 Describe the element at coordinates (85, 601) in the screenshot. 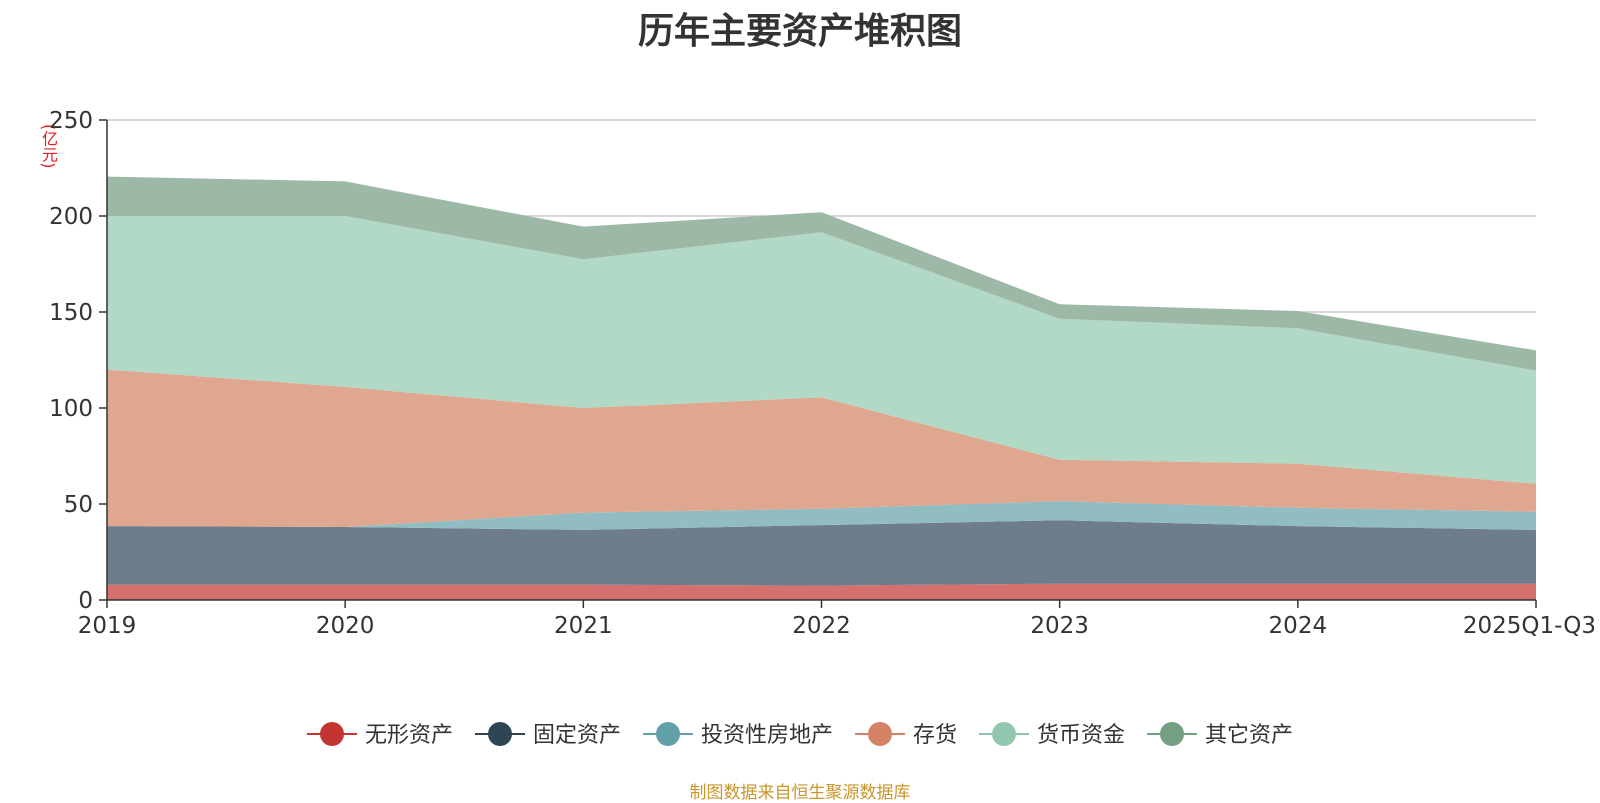

I see `y-tick-label: 0` at that location.